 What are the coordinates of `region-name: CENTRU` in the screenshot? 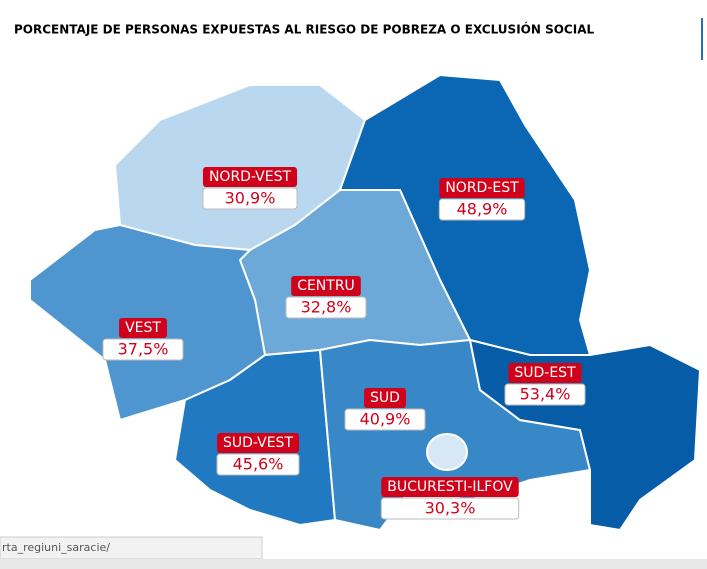 It's located at (326, 286).